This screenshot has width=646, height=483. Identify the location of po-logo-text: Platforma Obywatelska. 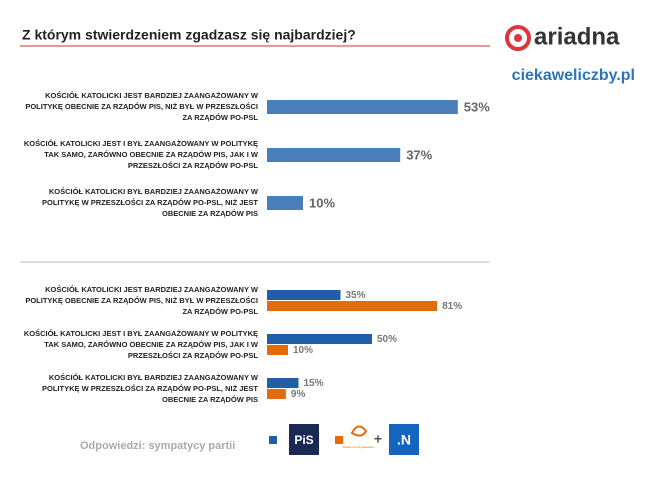
(358, 447).